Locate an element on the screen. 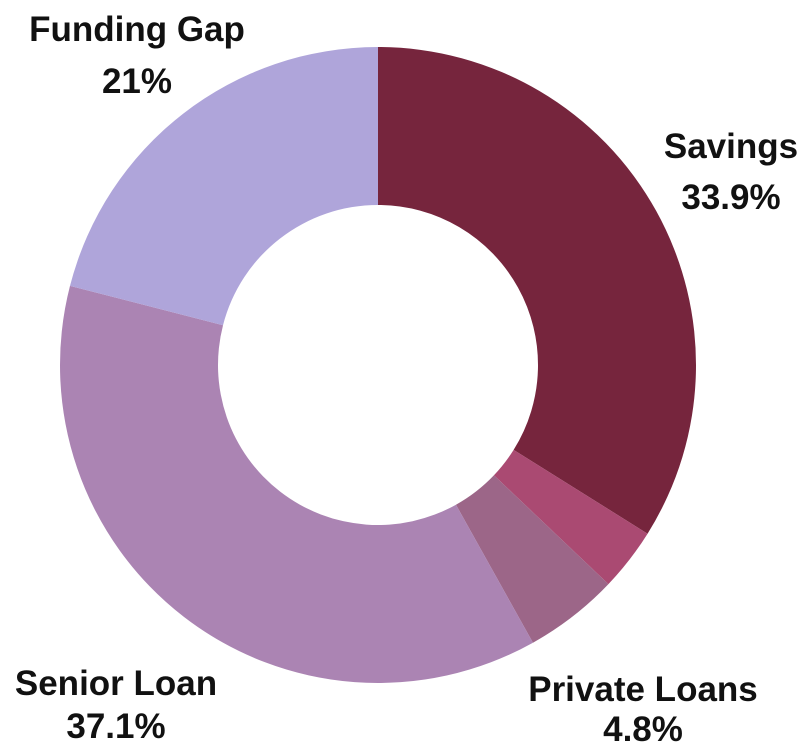  slice-label-funding-gap: Funding Gap is located at coordinates (137, 29).